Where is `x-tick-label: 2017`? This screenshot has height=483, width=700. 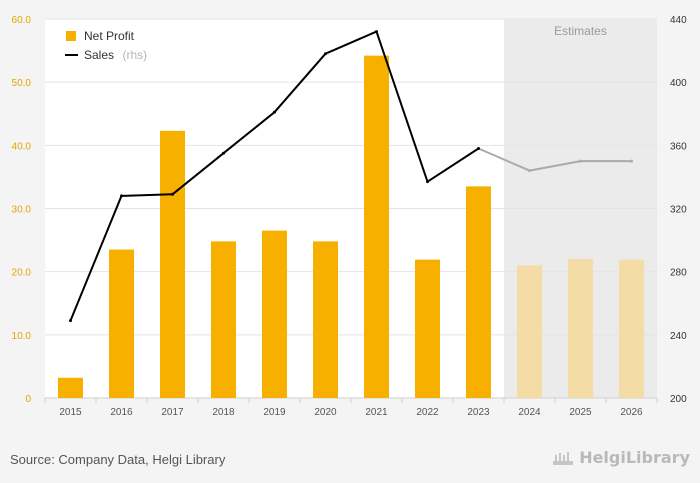
x-tick-label: 2017 is located at coordinates (172, 412).